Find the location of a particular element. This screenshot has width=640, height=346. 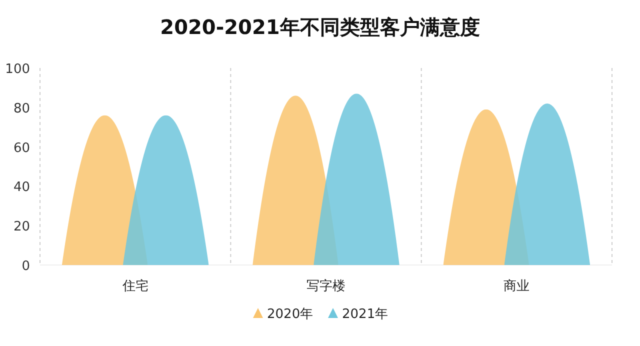

legend-label: 2021年 is located at coordinates (365, 314).